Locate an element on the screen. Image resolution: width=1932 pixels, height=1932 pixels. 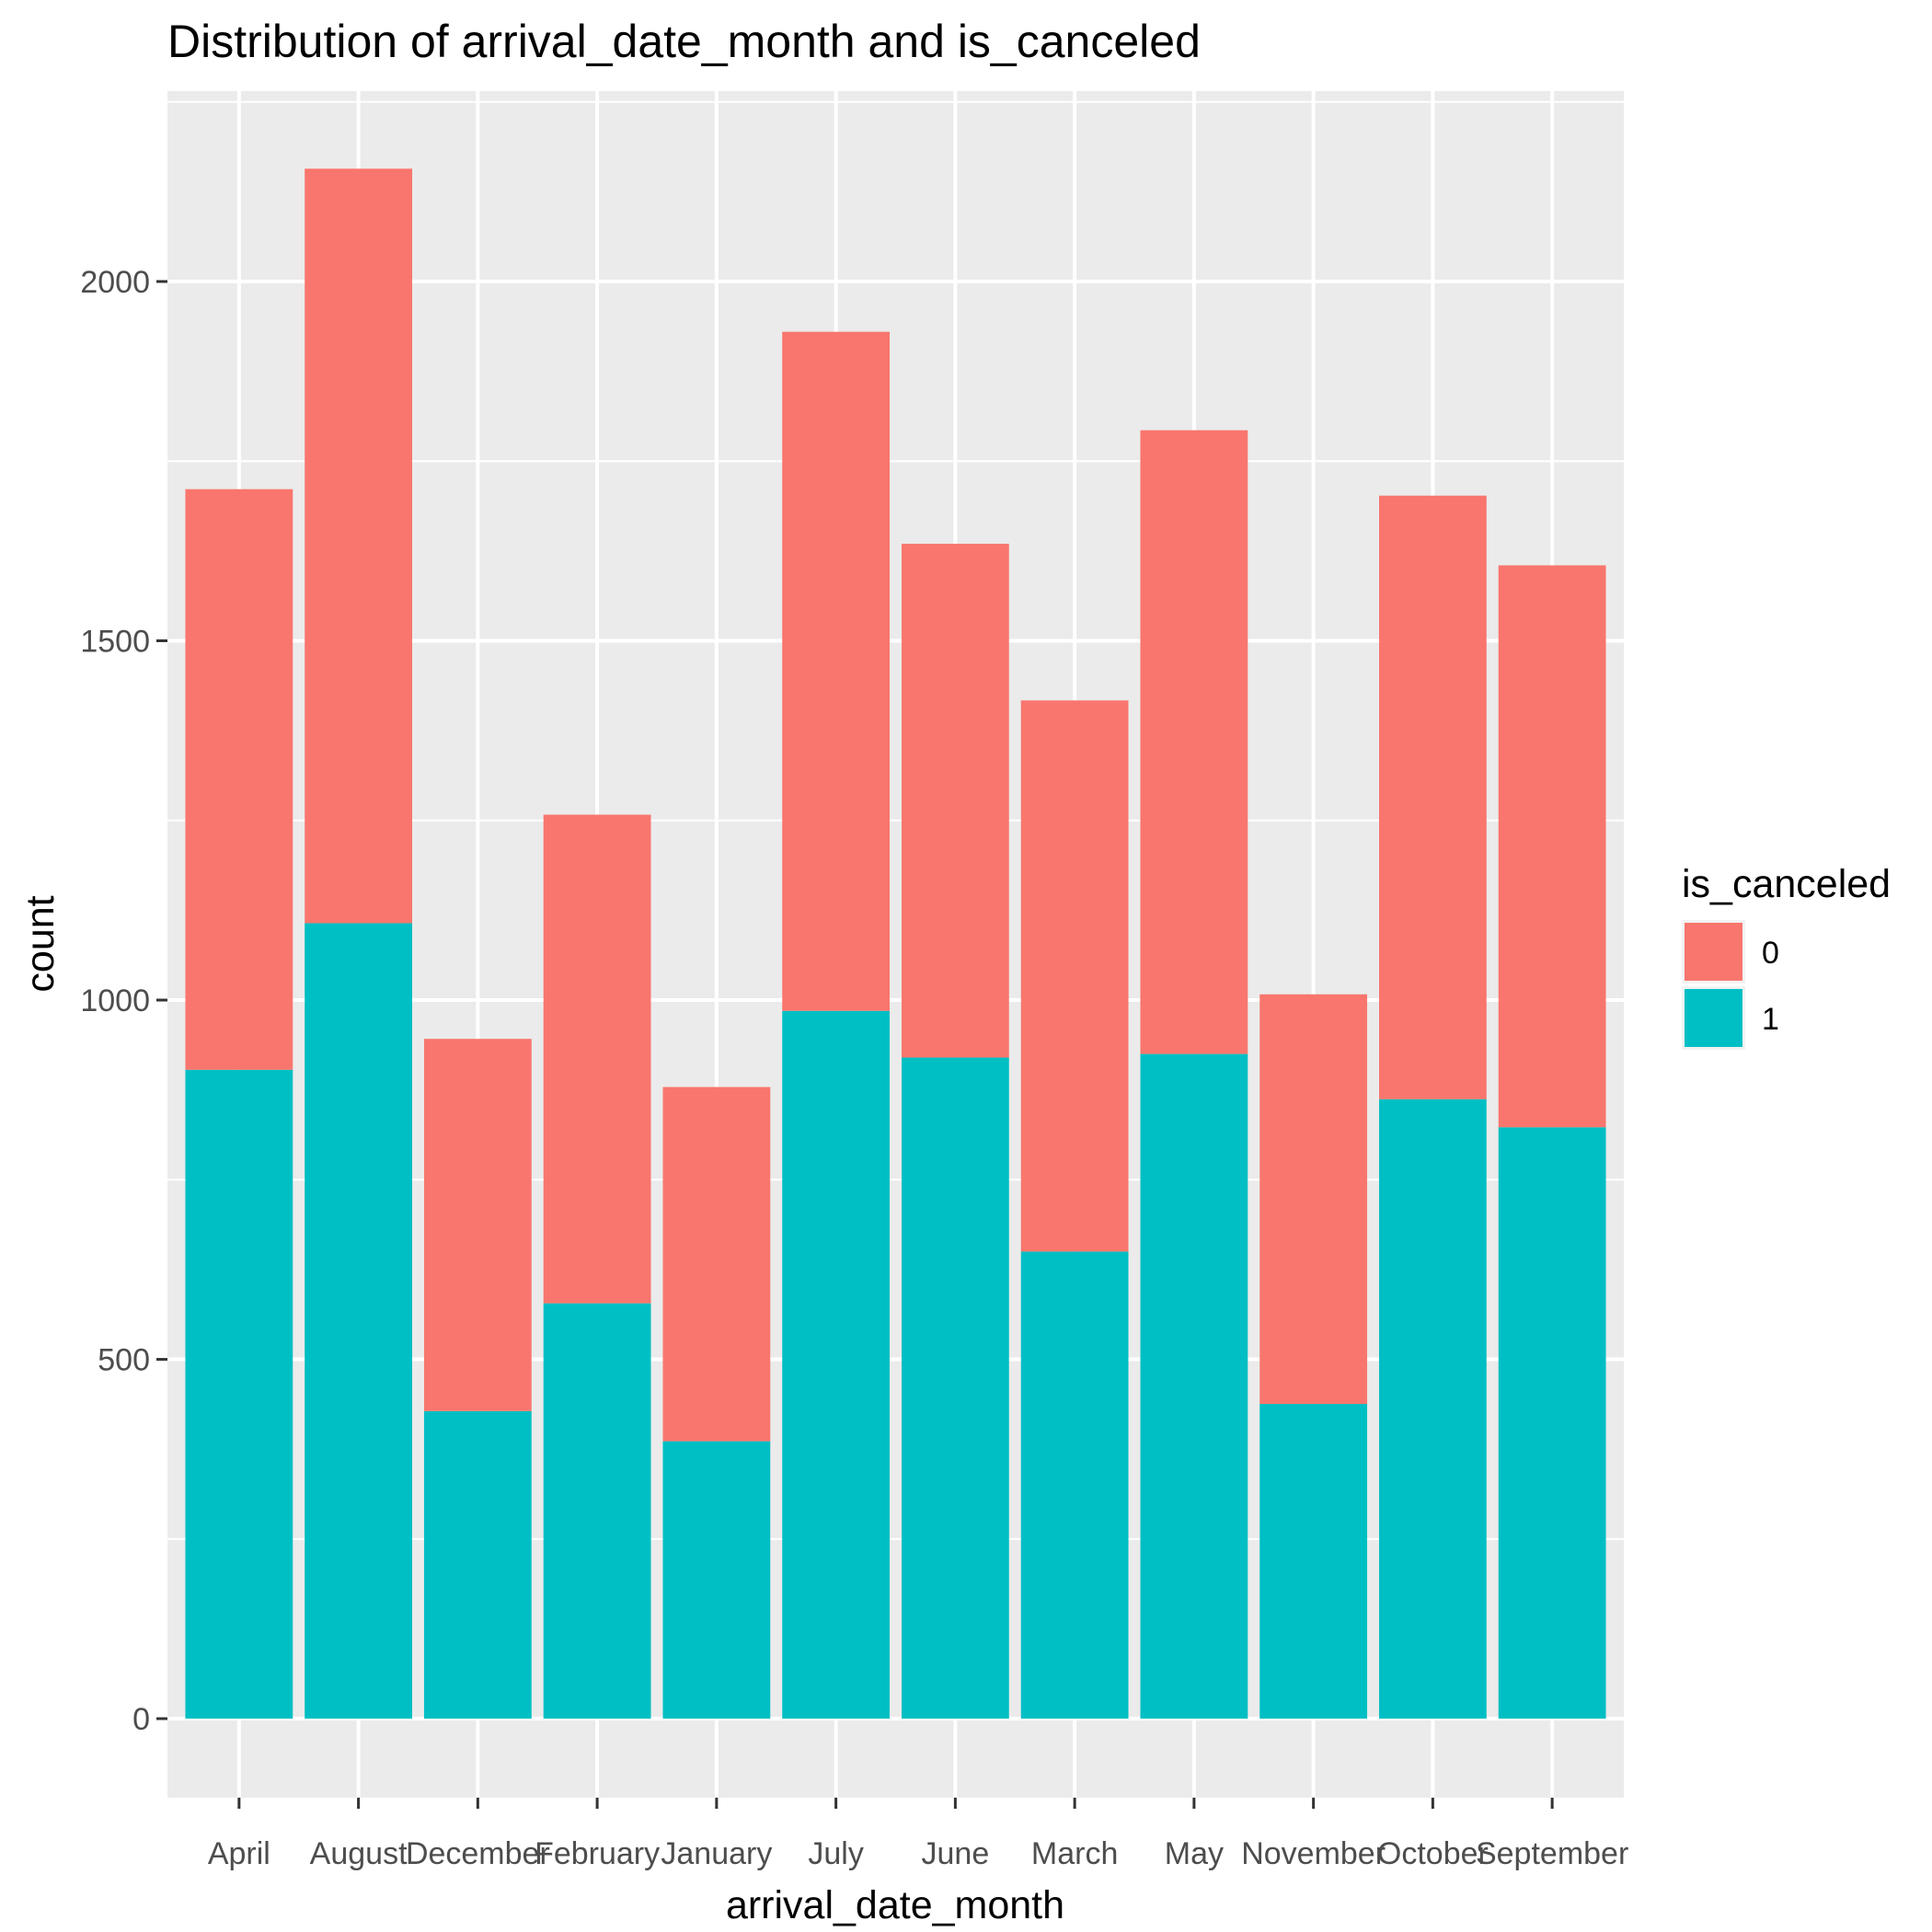
y-tick-label: 2000 is located at coordinates (115, 282).